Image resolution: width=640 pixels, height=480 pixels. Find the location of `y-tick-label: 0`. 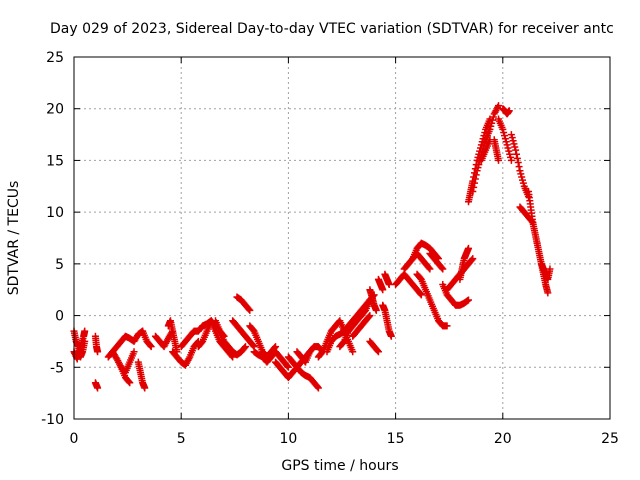

y-tick-label: 0 is located at coordinates (59, 317).